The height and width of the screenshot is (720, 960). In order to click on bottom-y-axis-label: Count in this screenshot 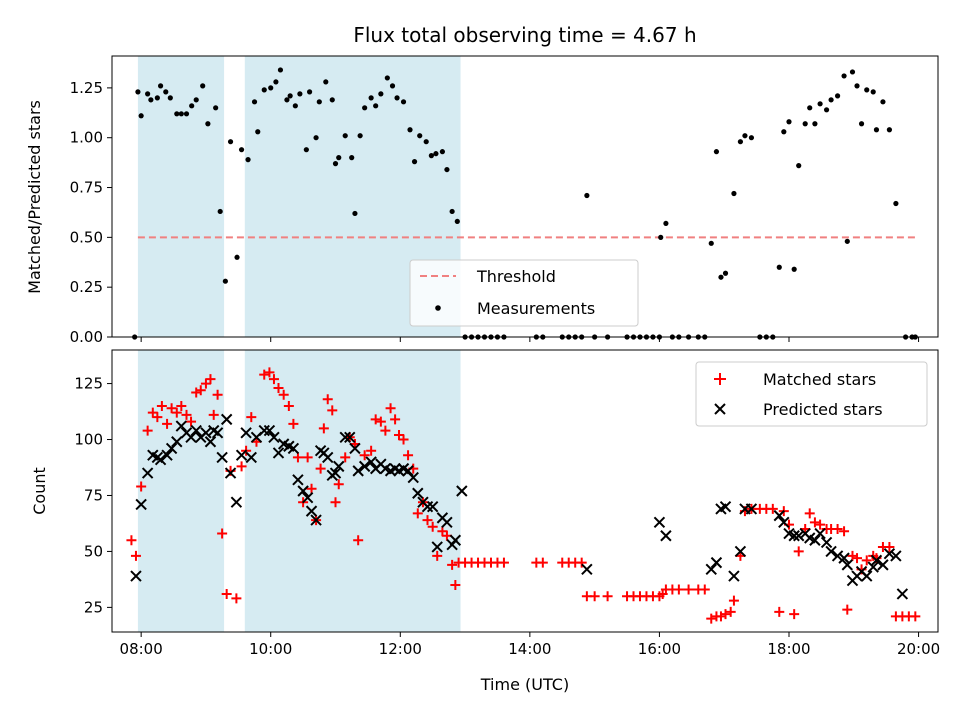, I will do `click(39, 491)`.